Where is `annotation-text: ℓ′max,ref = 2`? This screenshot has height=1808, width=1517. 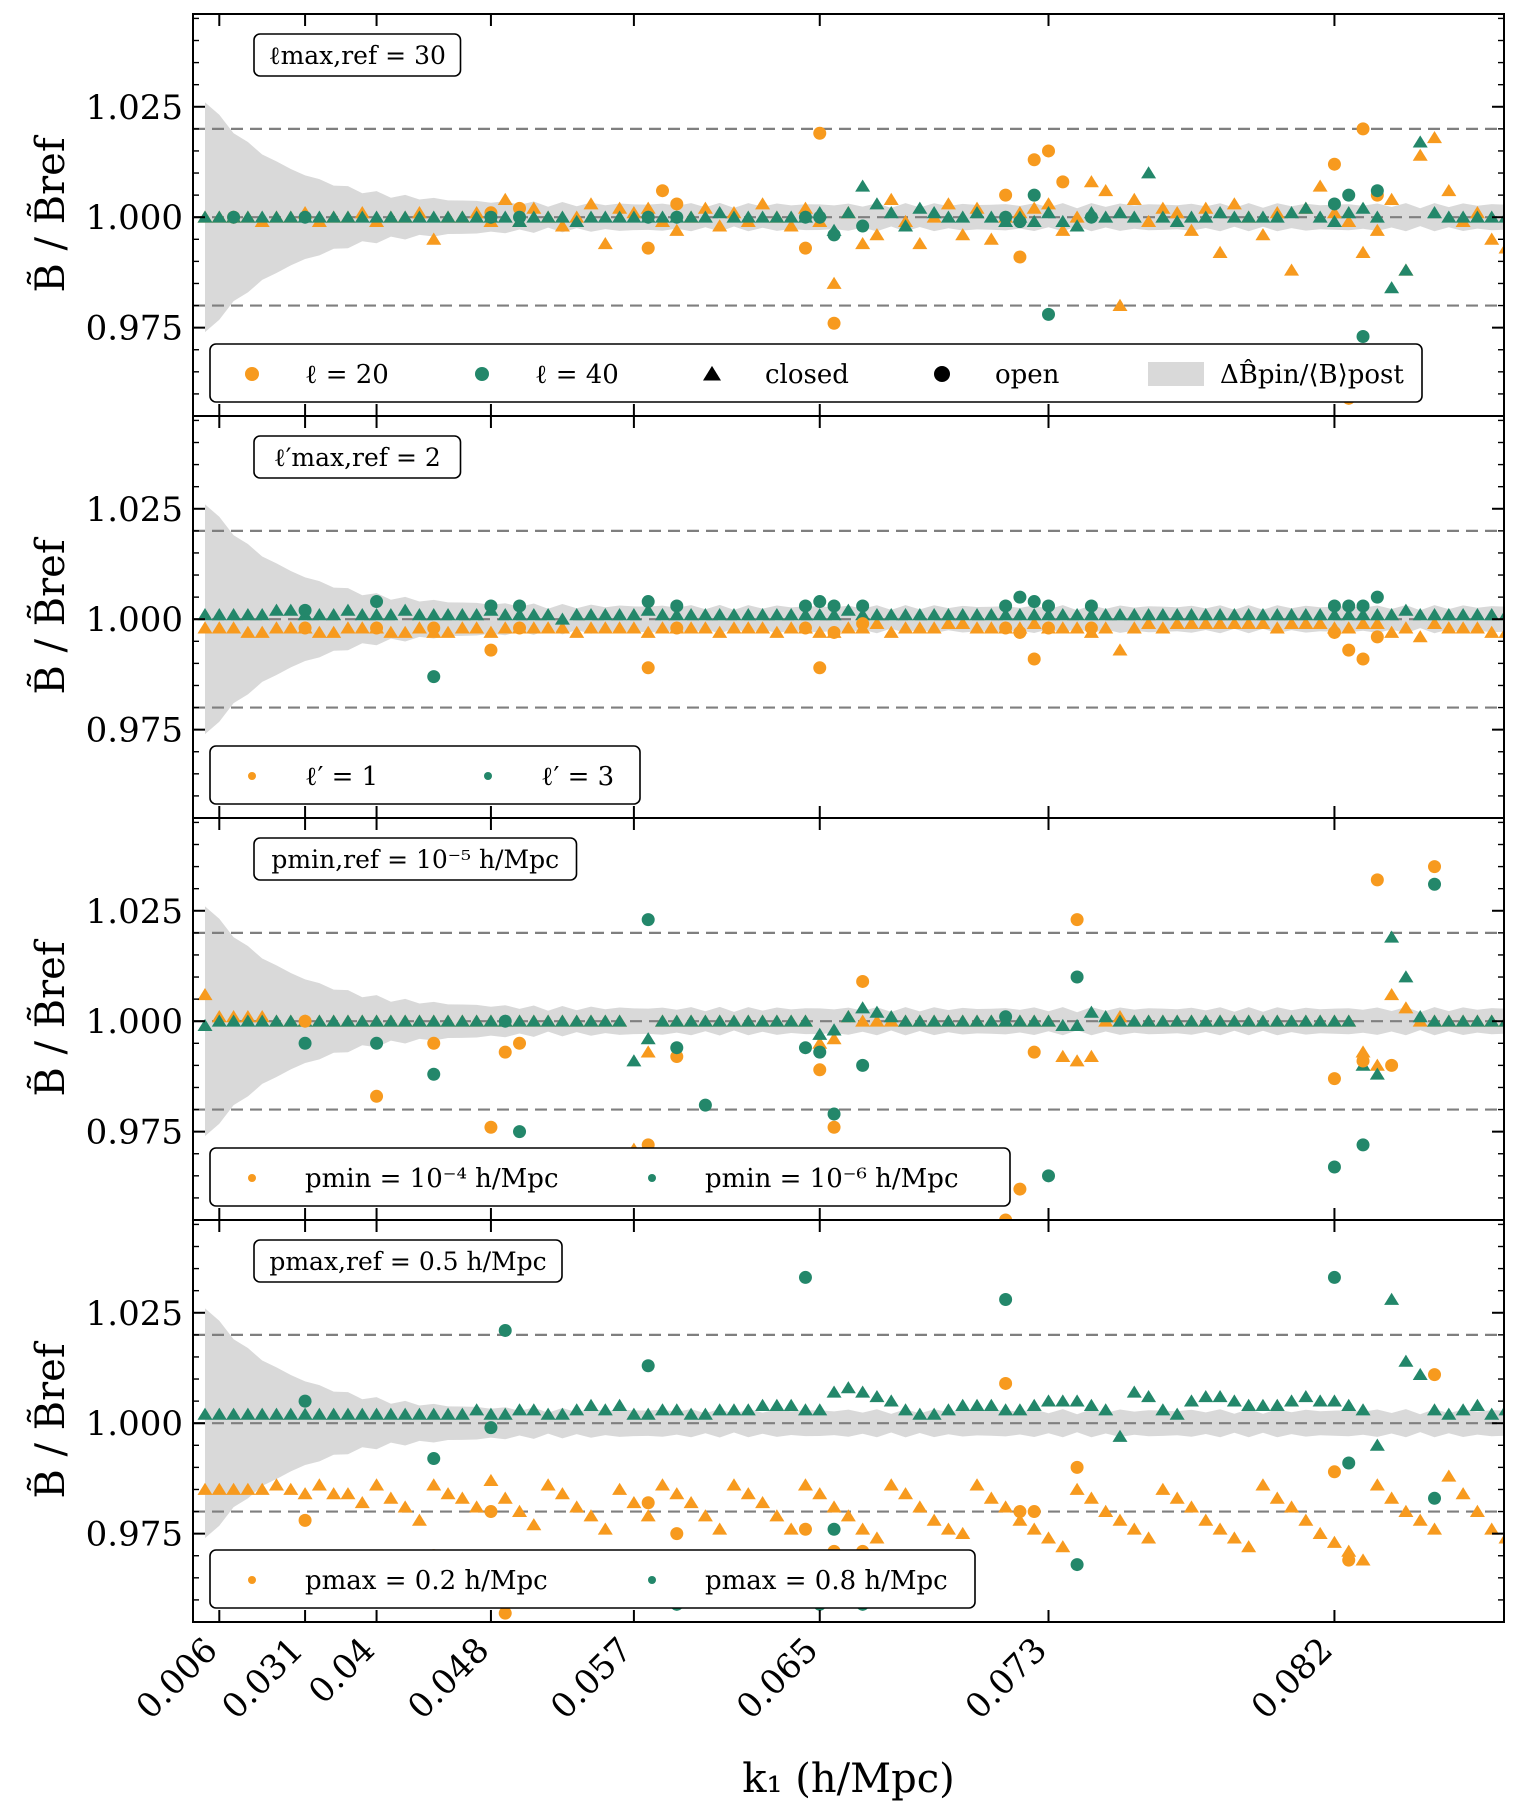
annotation-text: ℓ′max,ref = 2 is located at coordinates (357, 457).